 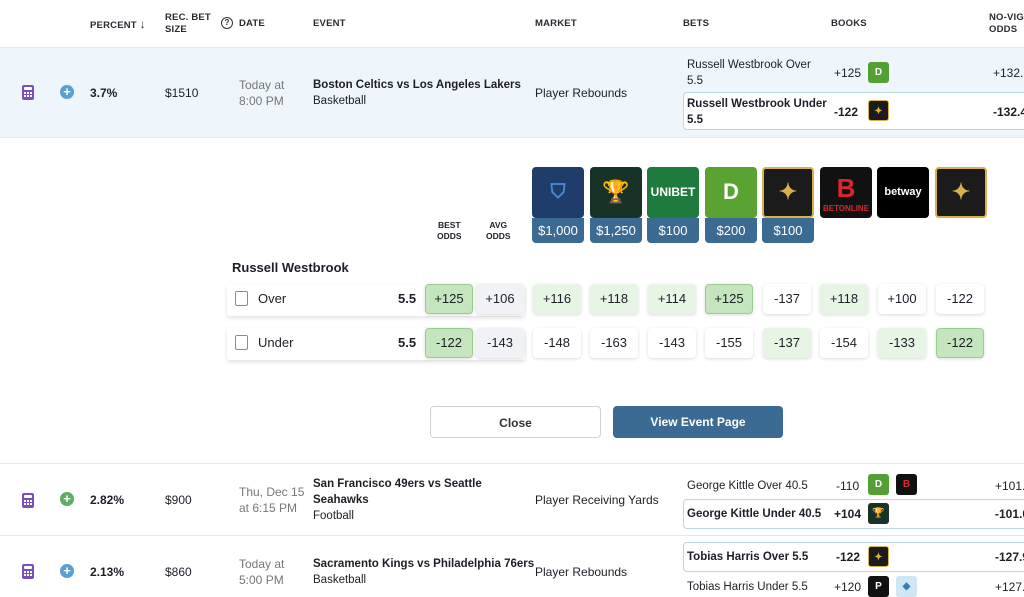 I want to click on help-icon: ?, so click(x=227, y=23).